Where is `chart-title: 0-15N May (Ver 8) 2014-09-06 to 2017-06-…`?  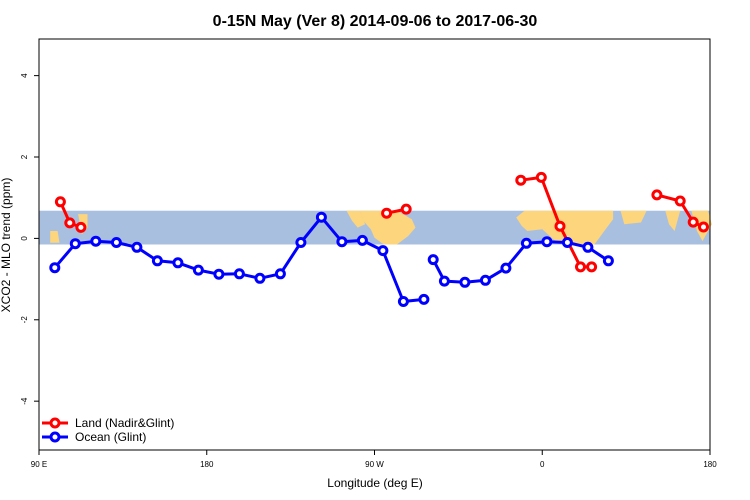
chart-title: 0-15N May (Ver 8) 2014-09-06 to 2017-06-… is located at coordinates (375, 21).